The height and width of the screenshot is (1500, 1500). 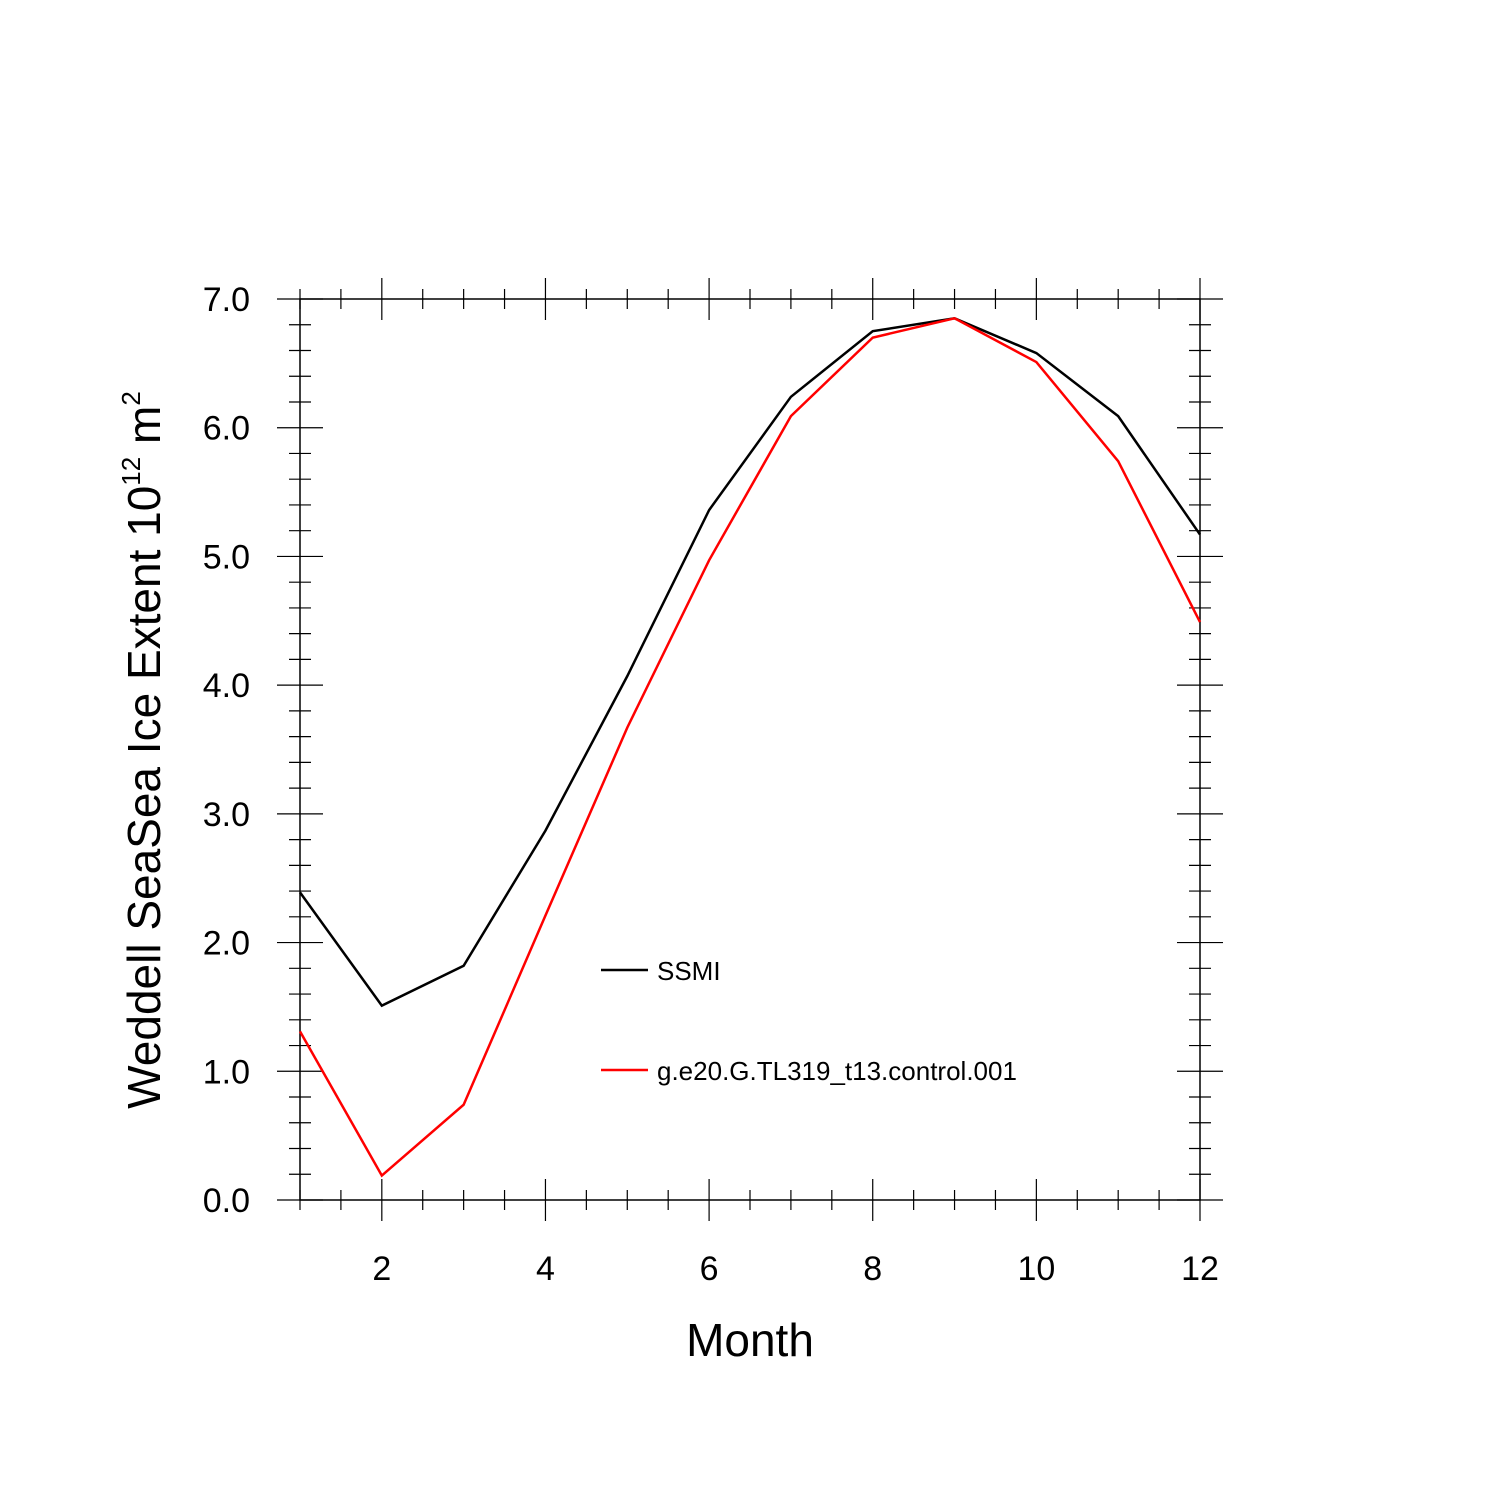 What do you see at coordinates (144, 797) in the screenshot?
I see `y-axis-title-main: Weddell SeaSea Ice Extent 10` at bounding box center [144, 797].